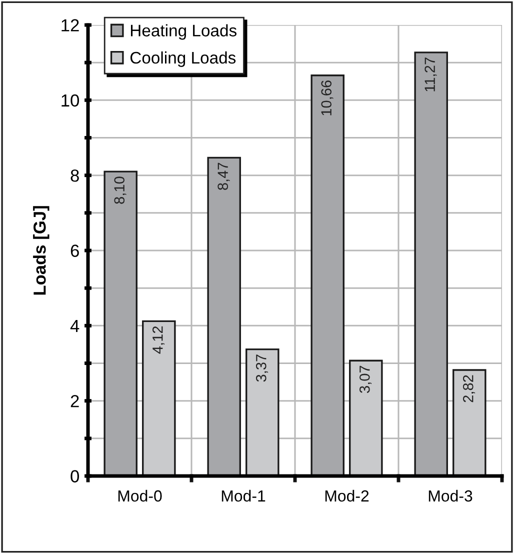 This screenshot has height=554, width=514. I want to click on x-tick-label: Mod-2, so click(347, 496).